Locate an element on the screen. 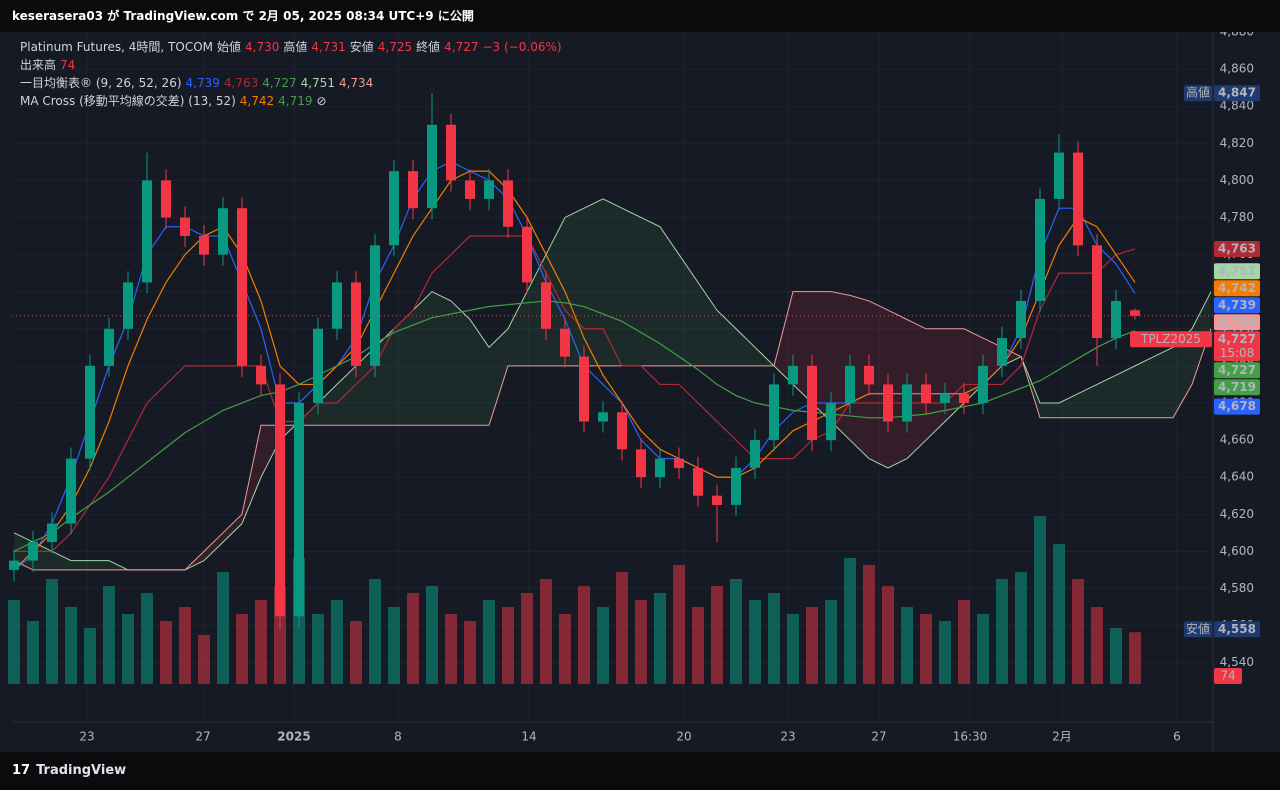 The height and width of the screenshot is (790, 1280). price-label: 4,719 is located at coordinates (1237, 387).